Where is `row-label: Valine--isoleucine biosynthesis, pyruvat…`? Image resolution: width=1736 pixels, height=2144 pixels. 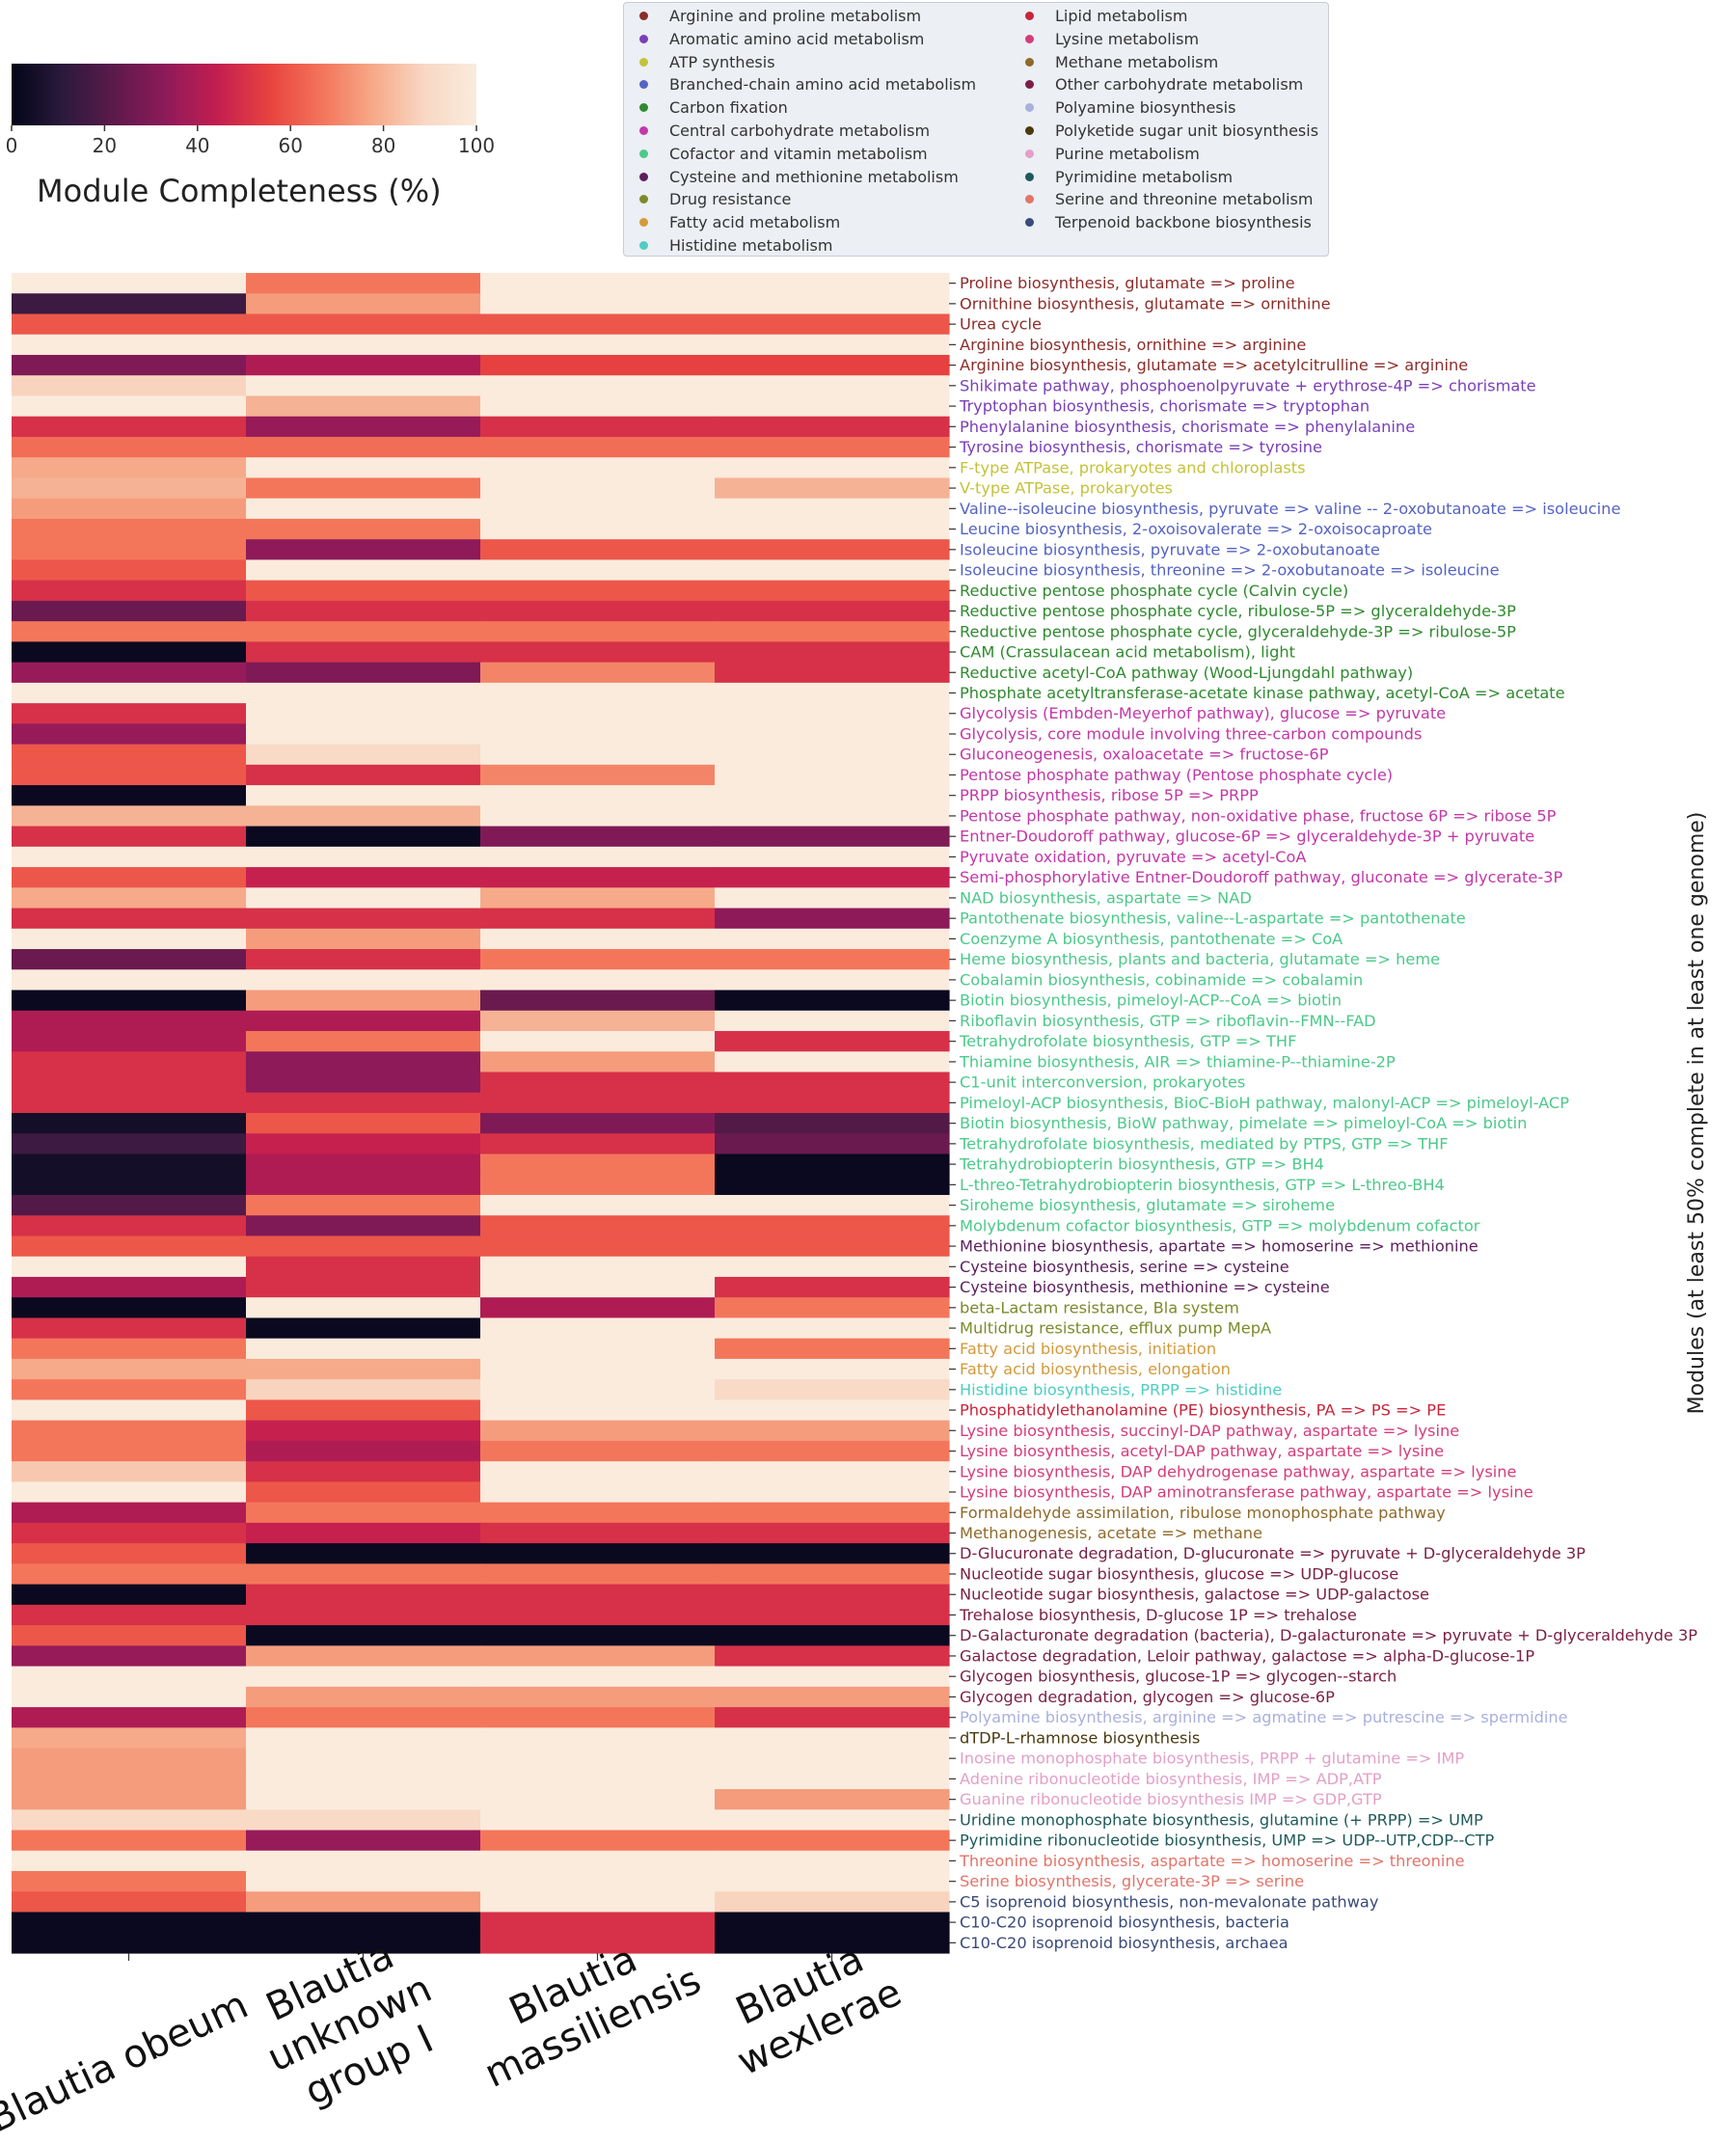
row-label: Valine--isoleucine biosynthesis, pyruvat… is located at coordinates (1290, 509).